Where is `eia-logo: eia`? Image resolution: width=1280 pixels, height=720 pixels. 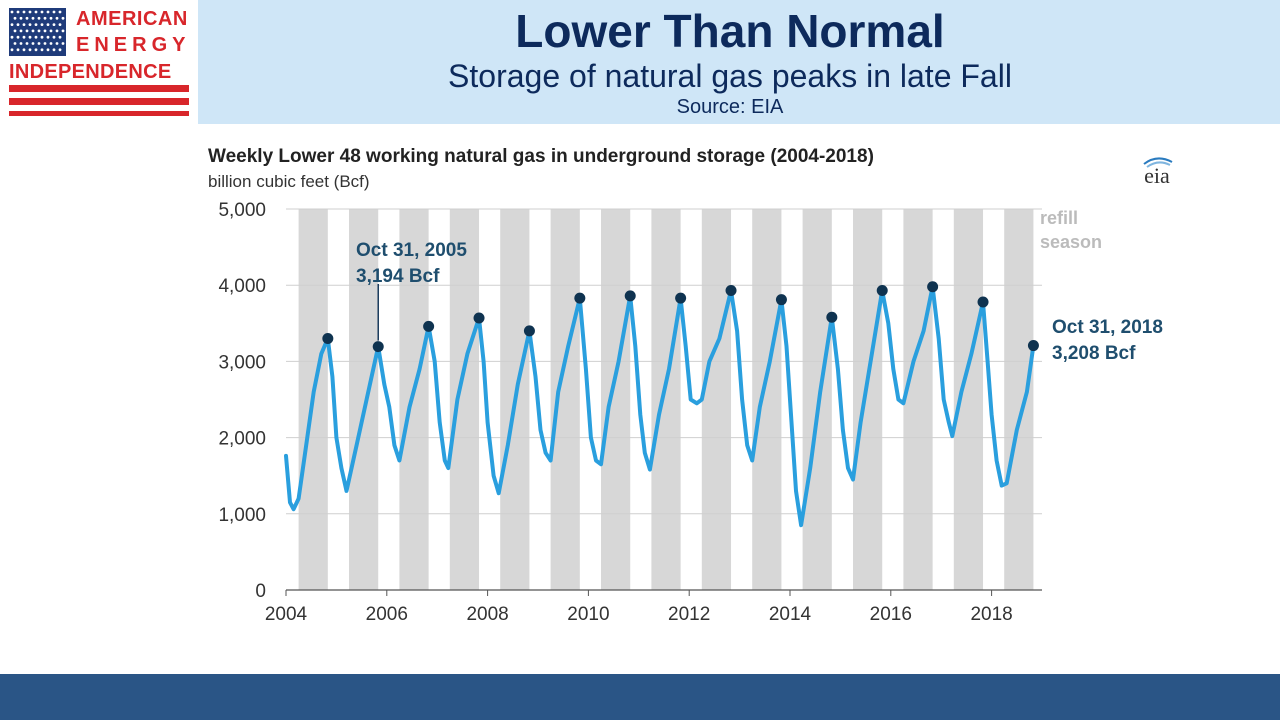 eia-logo: eia is located at coordinates (1158, 172).